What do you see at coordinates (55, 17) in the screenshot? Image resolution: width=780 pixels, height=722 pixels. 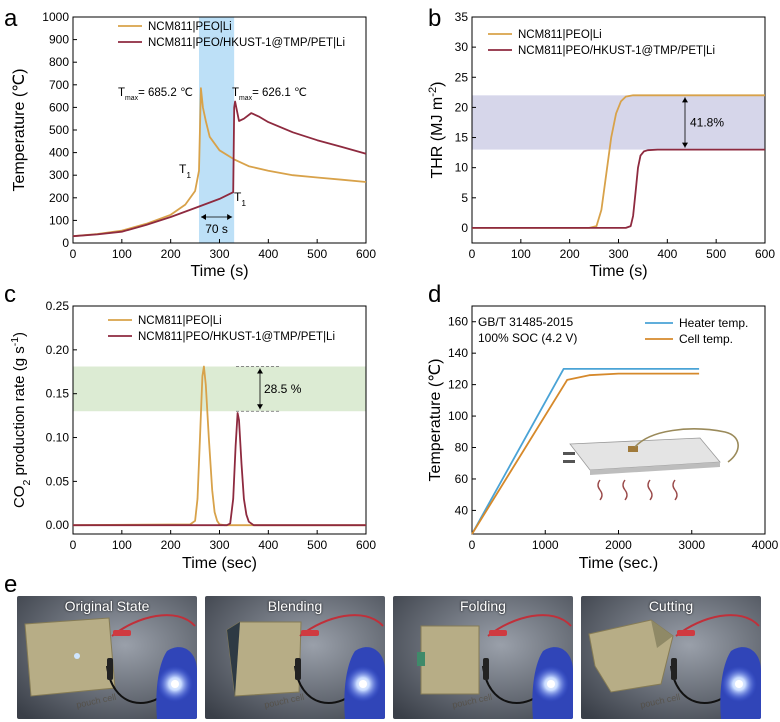 I see `y-tick-label: 1000` at bounding box center [55, 17].